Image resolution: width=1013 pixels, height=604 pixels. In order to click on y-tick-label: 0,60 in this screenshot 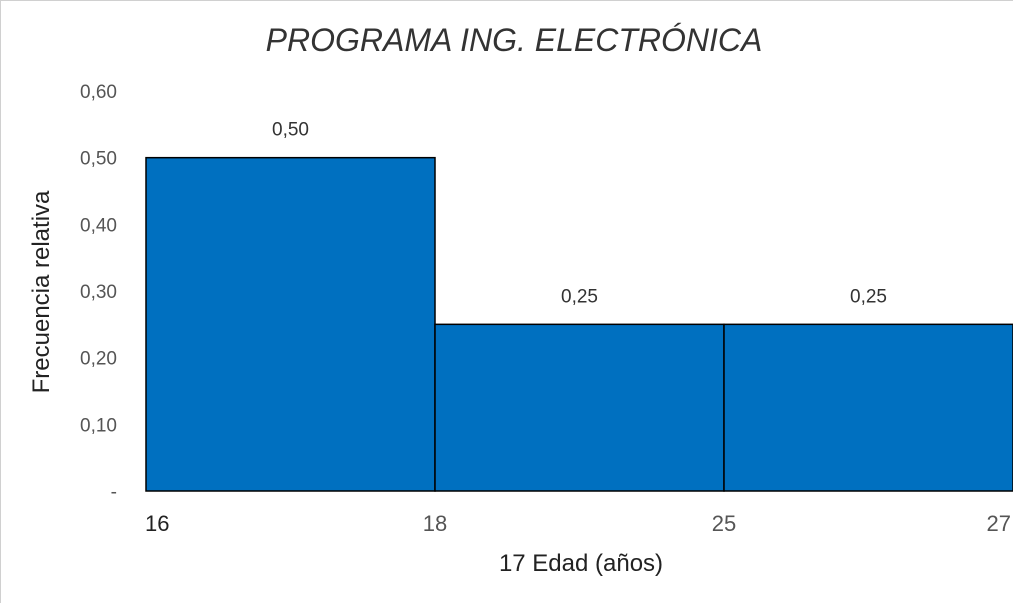, I will do `click(98, 92)`.